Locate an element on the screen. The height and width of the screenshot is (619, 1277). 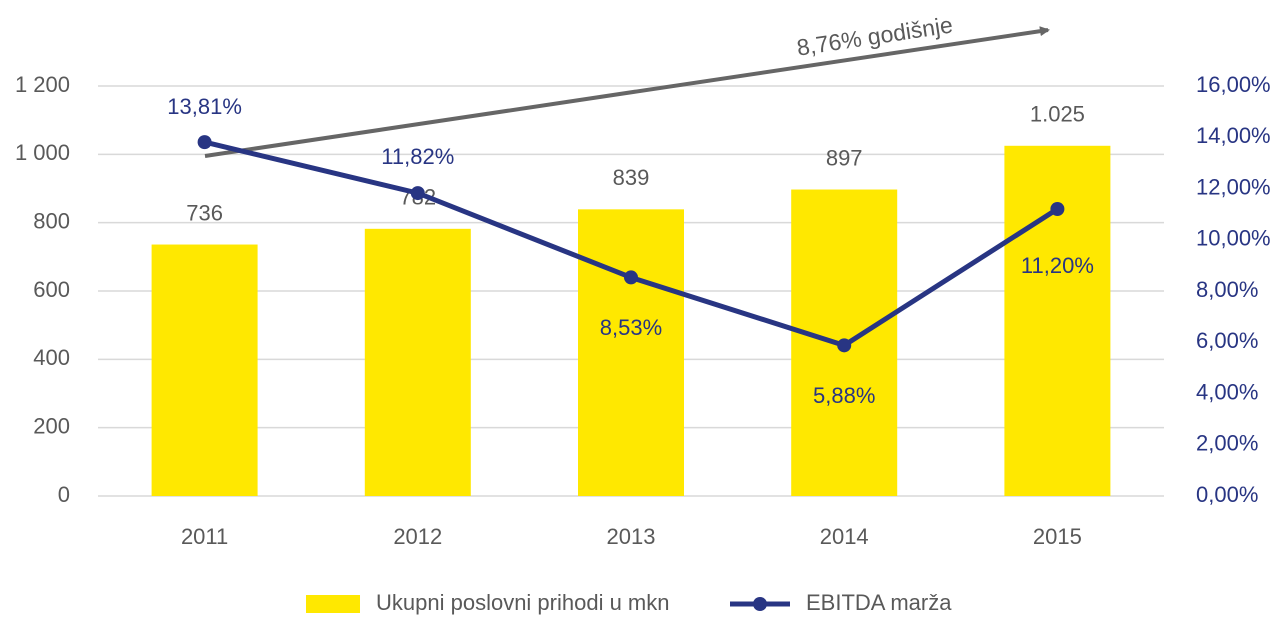
x-tick-label: 2015 is located at coordinates (1057, 536).